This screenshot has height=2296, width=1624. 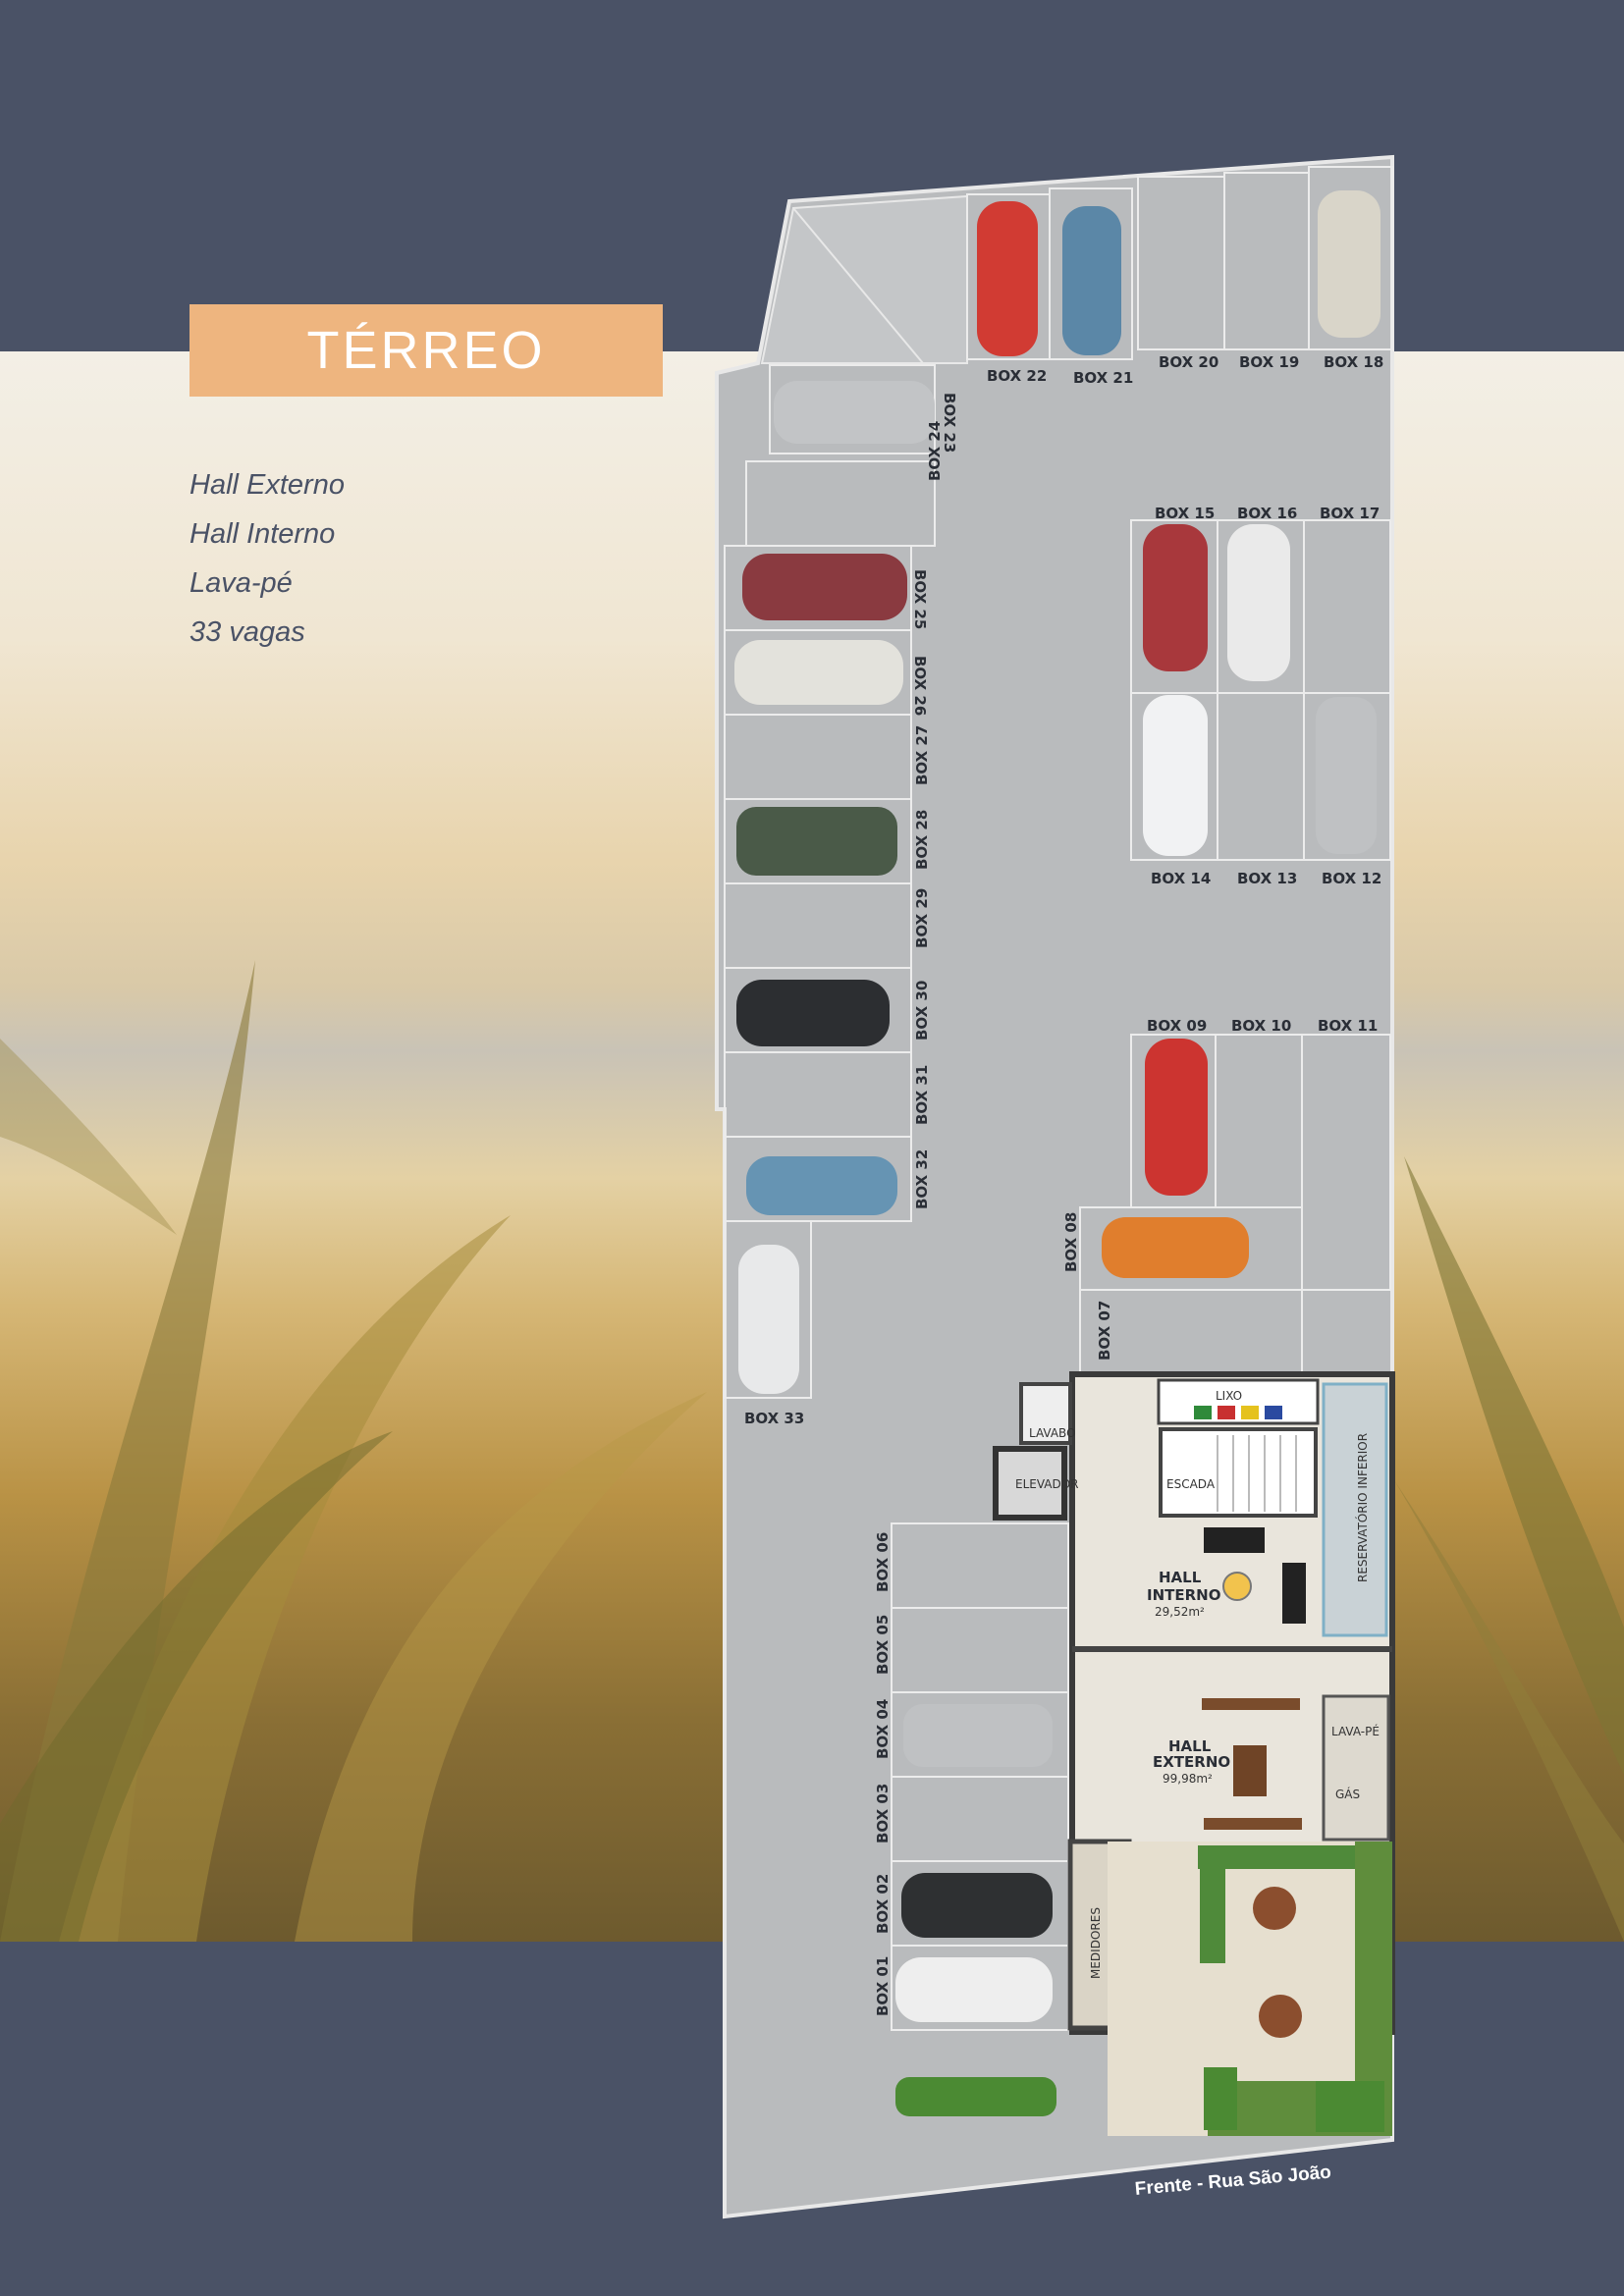 I want to click on stall-label: BOX 20, so click(x=1188, y=362).